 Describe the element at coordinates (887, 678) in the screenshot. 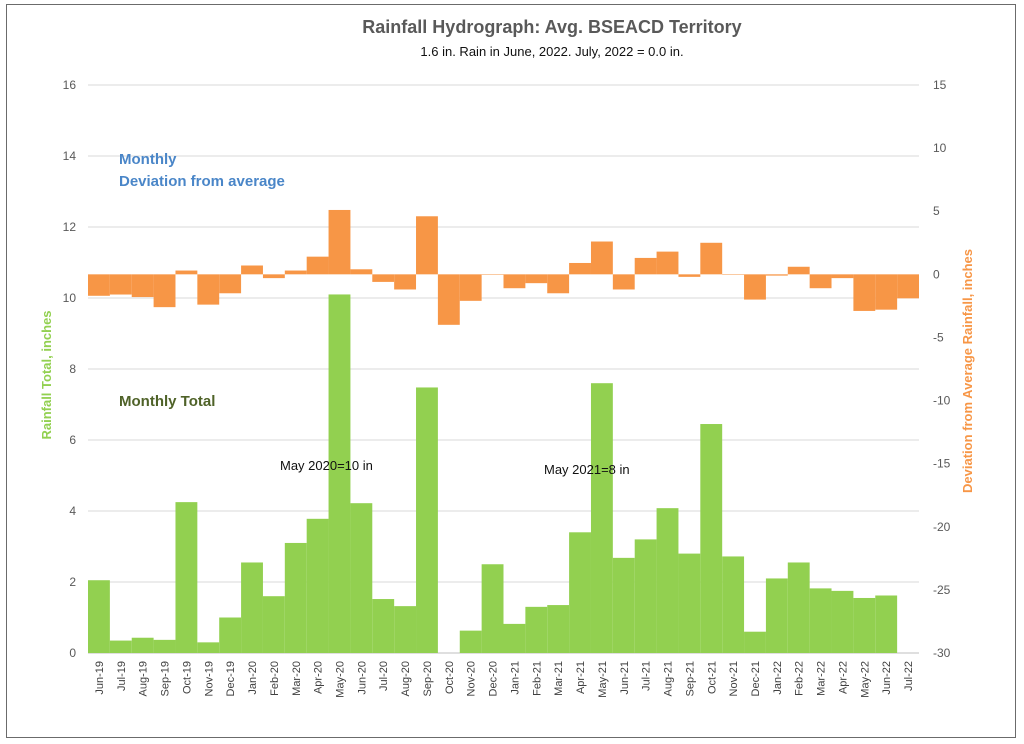

I see `x-tick-label: Jun-22` at that location.